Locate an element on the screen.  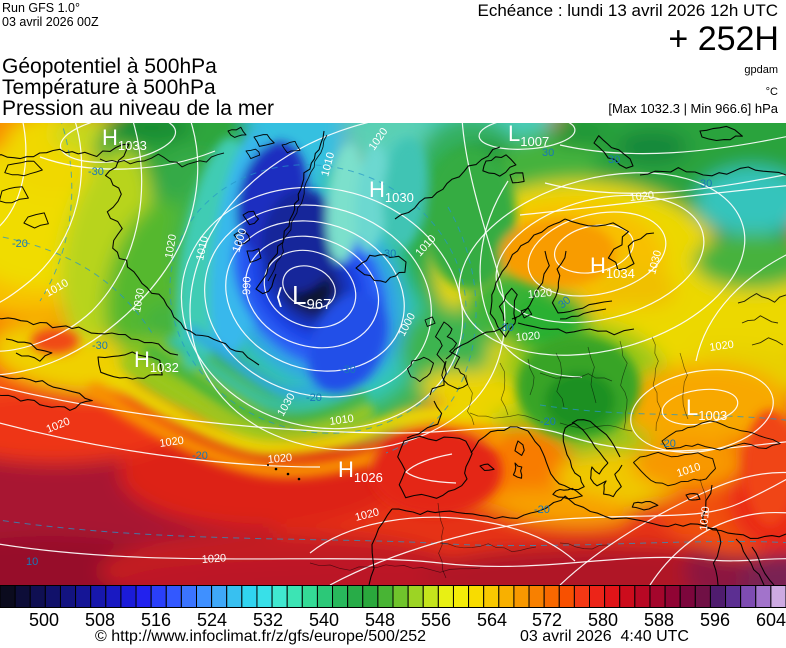
svg-text: 1030 is located at coordinates (139, 300).